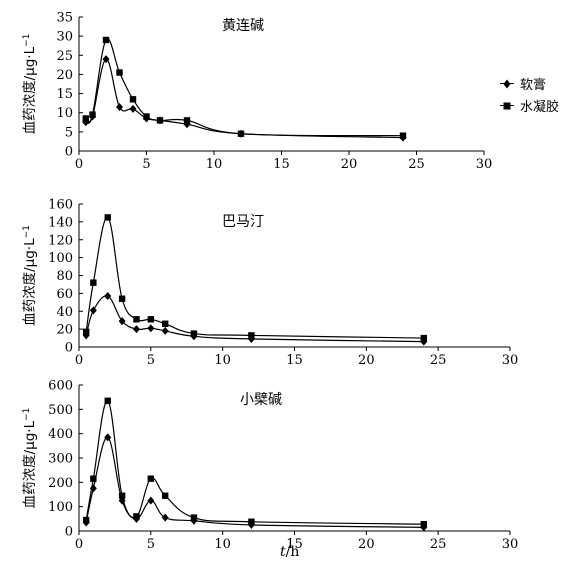 The width and height of the screenshot is (575, 567). I want to click on y-tick-label: 600, so click(60, 386).